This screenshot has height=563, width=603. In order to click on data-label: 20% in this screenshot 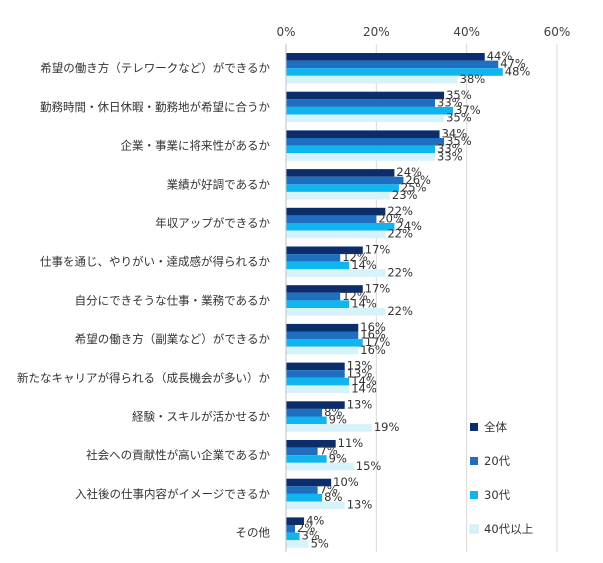, I will do `click(391, 219)`.